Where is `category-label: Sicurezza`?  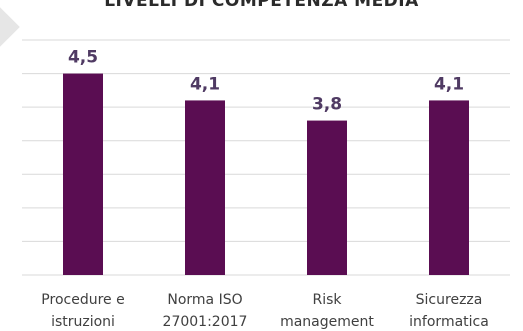 category-label: Sicurezza is located at coordinates (449, 300).